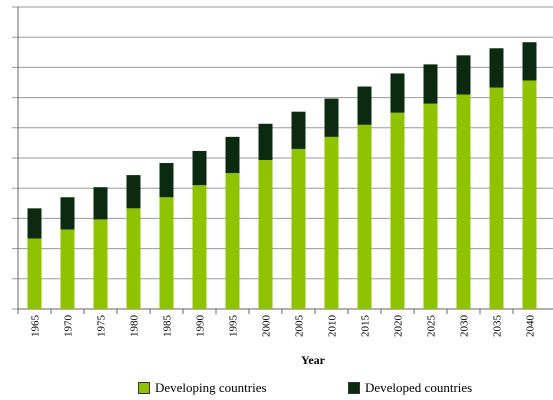 The width and height of the screenshot is (553, 400). I want to click on x-axis-title: Year, so click(313, 360).